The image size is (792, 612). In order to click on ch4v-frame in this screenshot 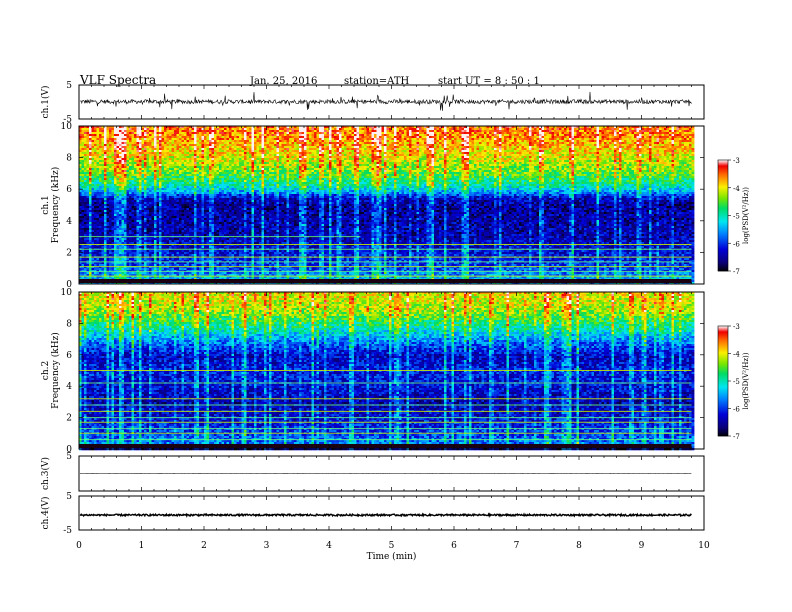, I will do `click(391, 513)`.